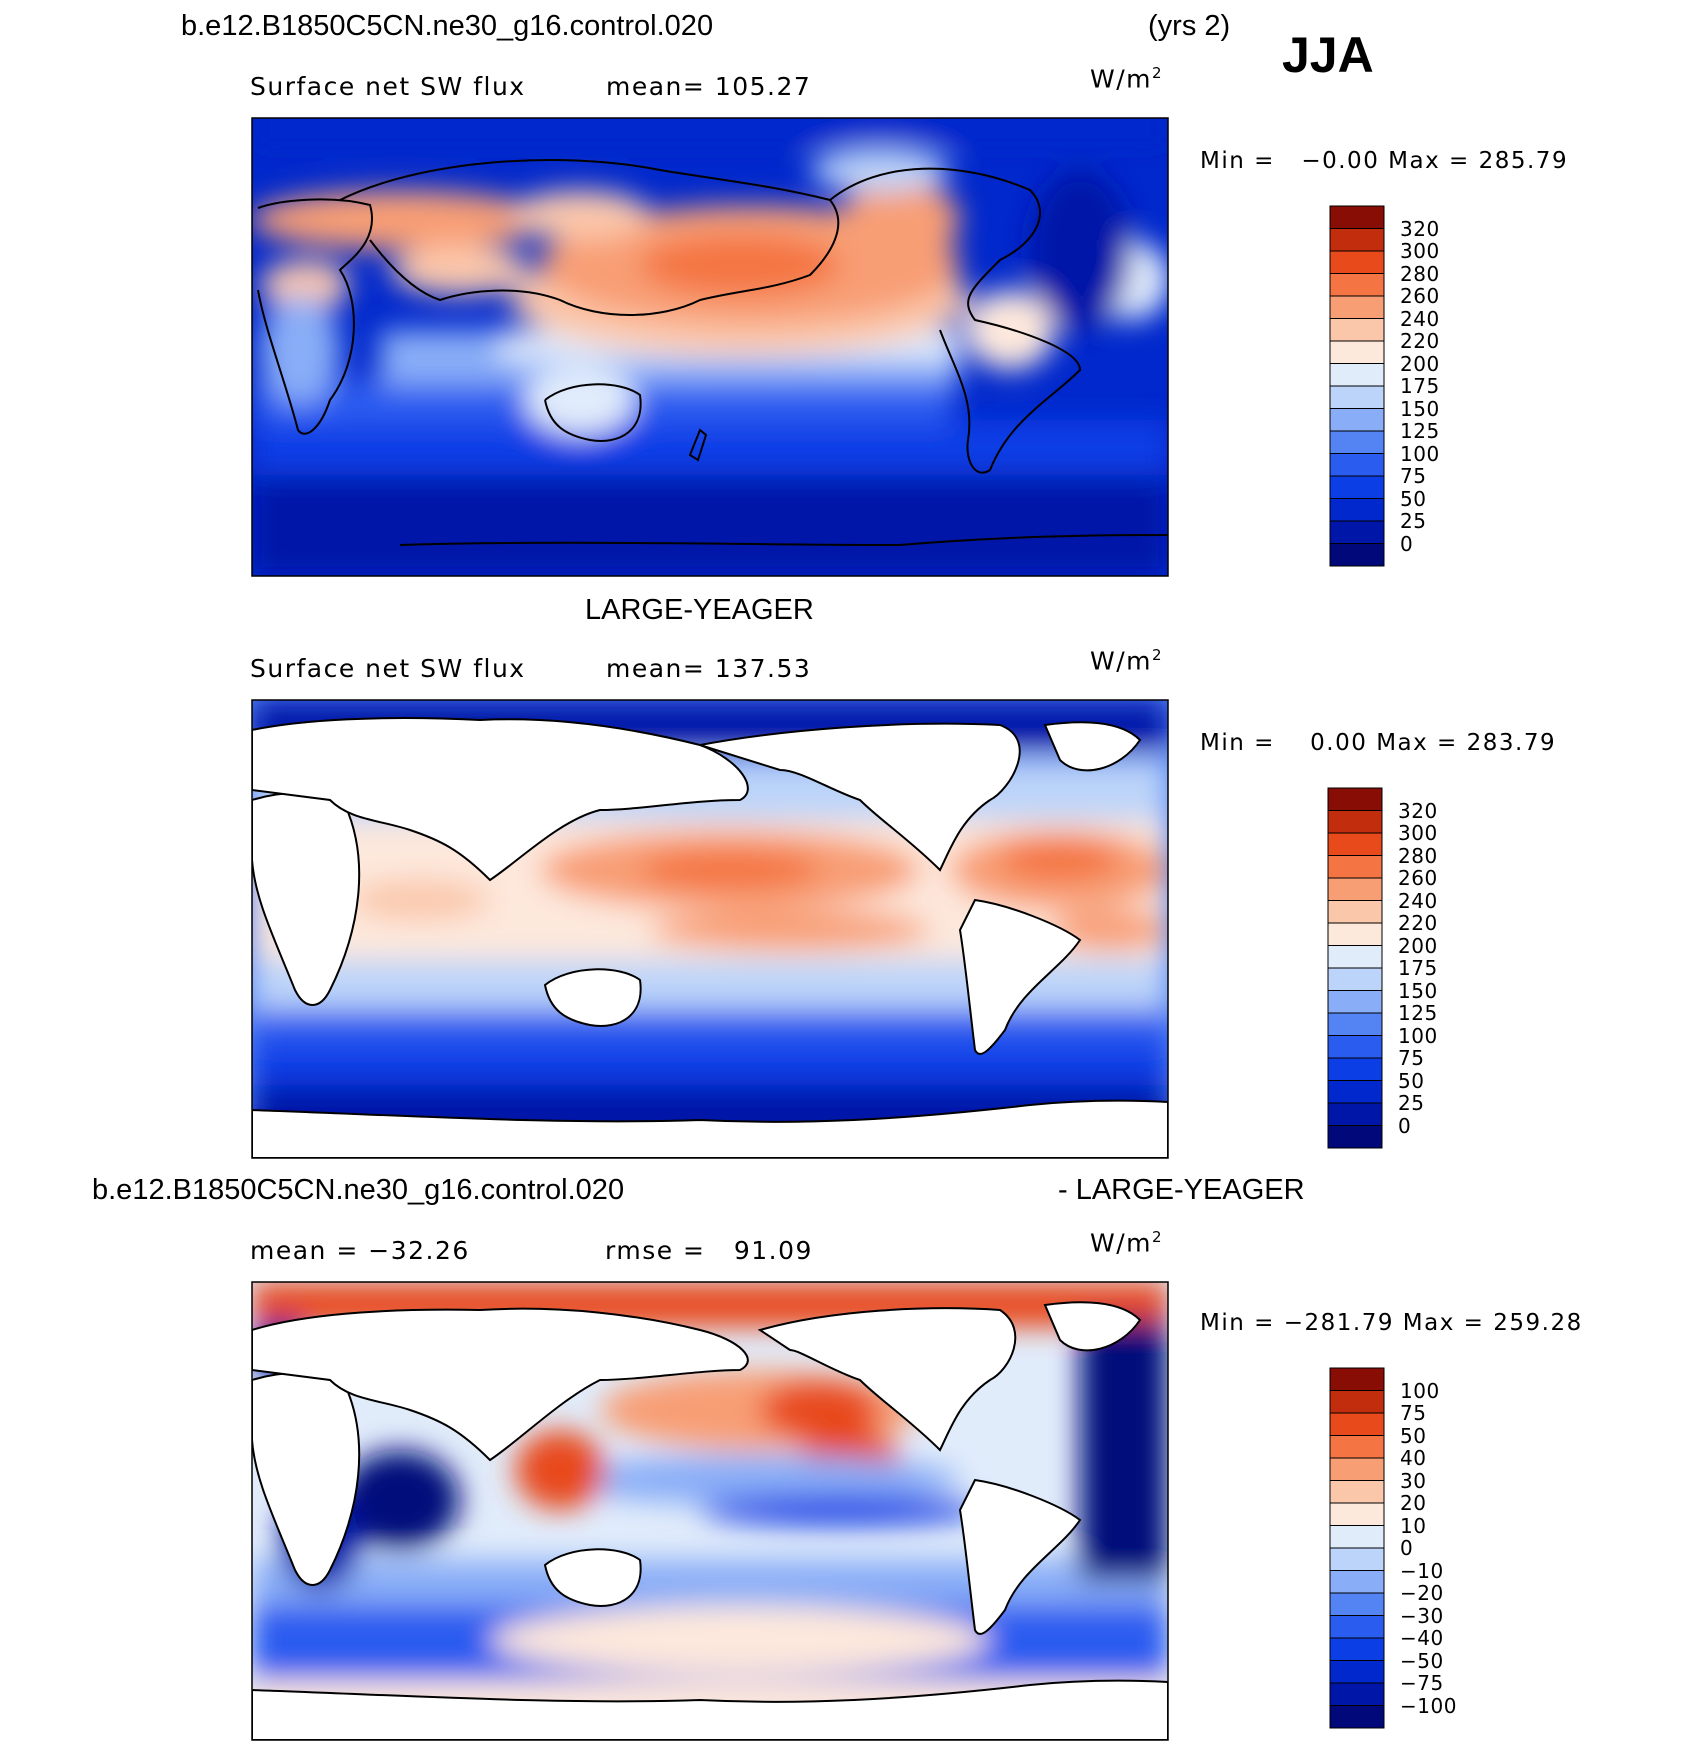 The image size is (1702, 1758). I want to click on rmse-stat: rmse = 91.09, so click(709, 1250).